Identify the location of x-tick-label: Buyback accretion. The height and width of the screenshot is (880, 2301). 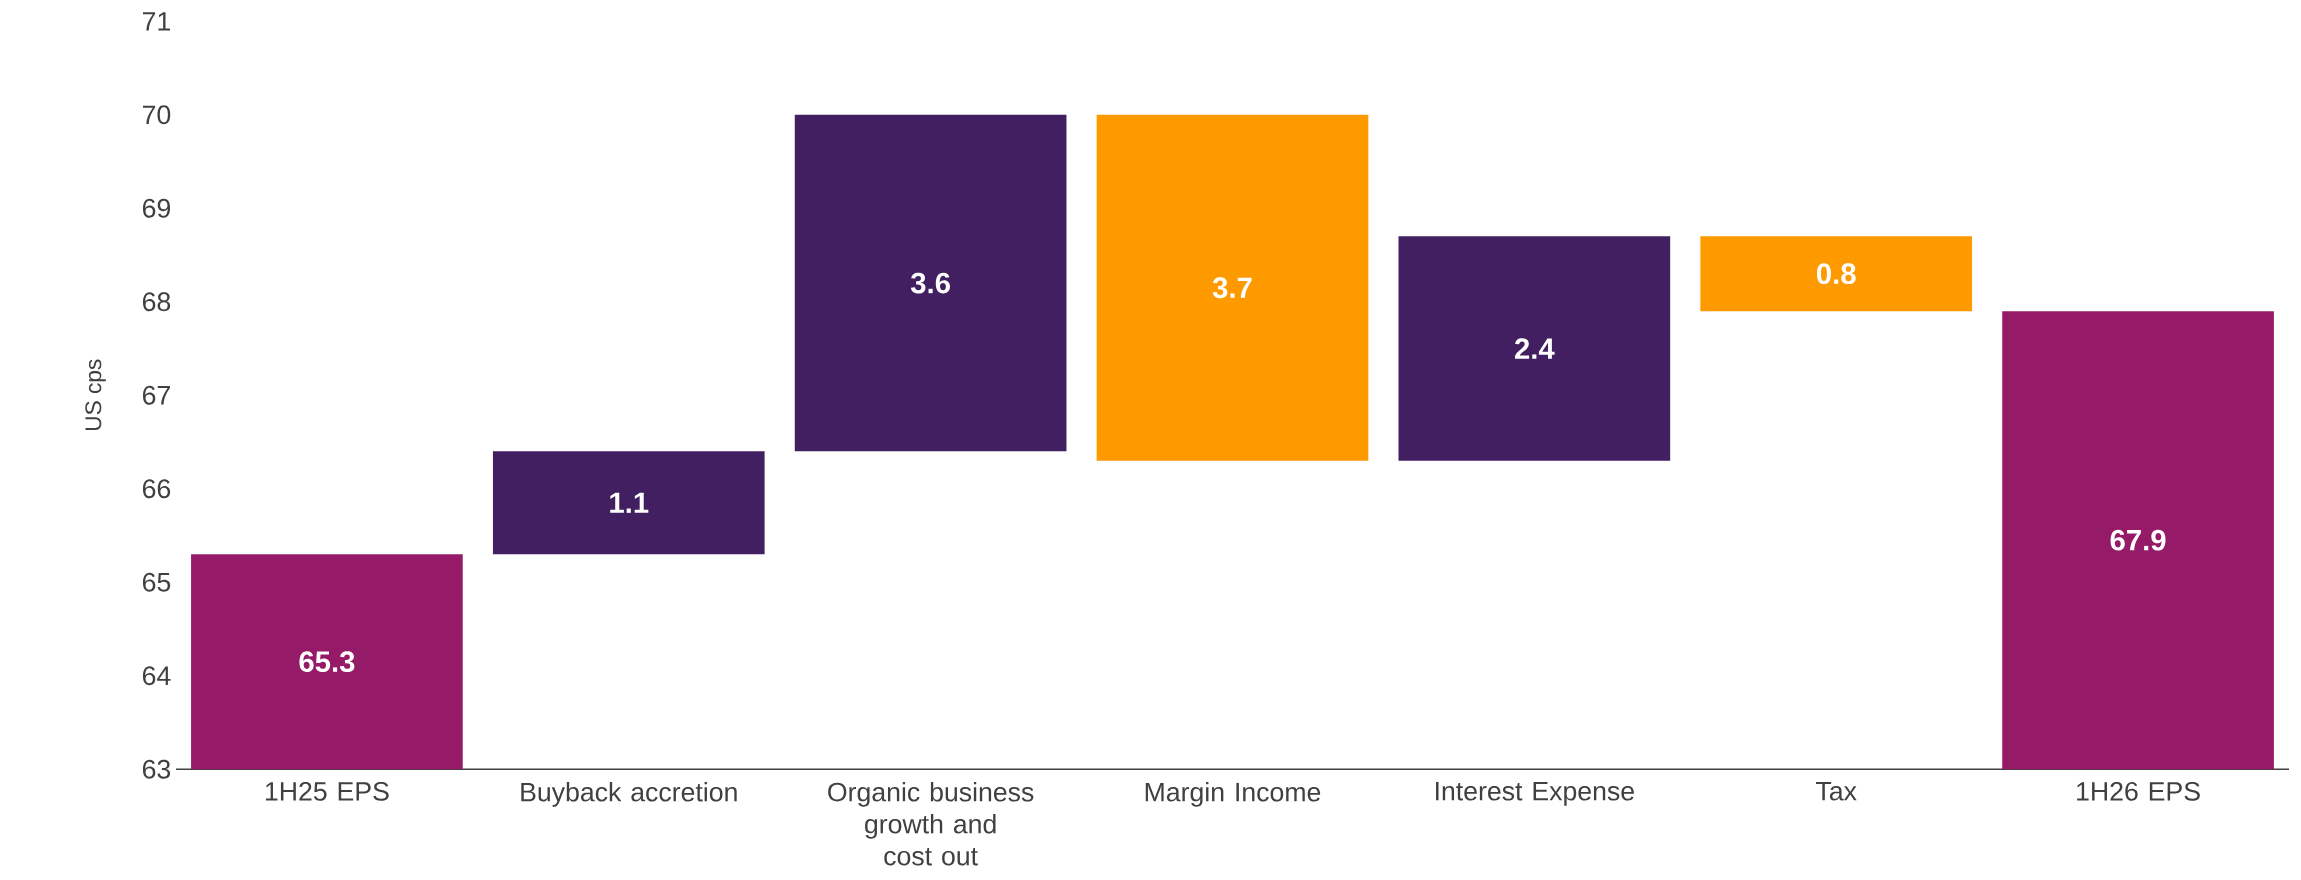
(629, 794).